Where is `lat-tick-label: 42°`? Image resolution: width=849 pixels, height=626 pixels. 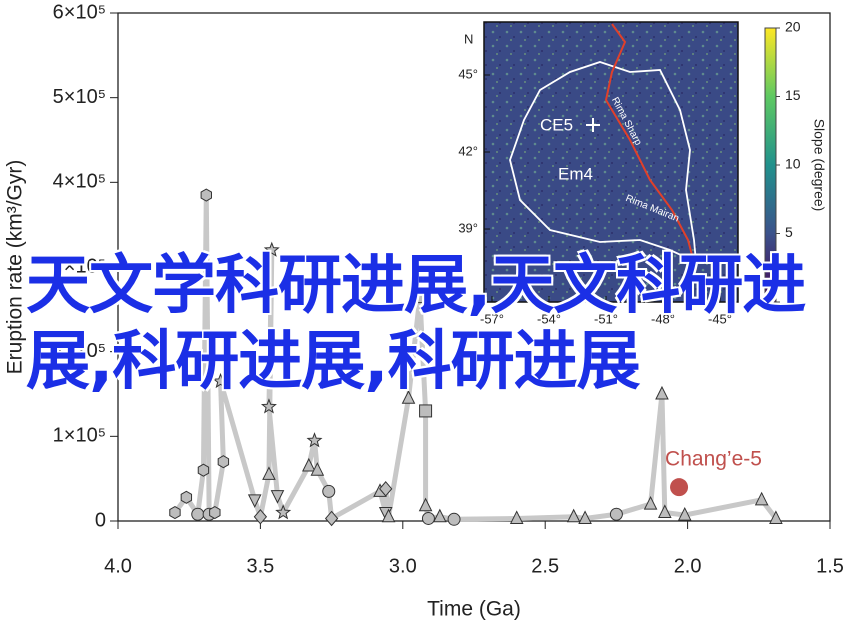 lat-tick-label: 42° is located at coordinates (468, 150).